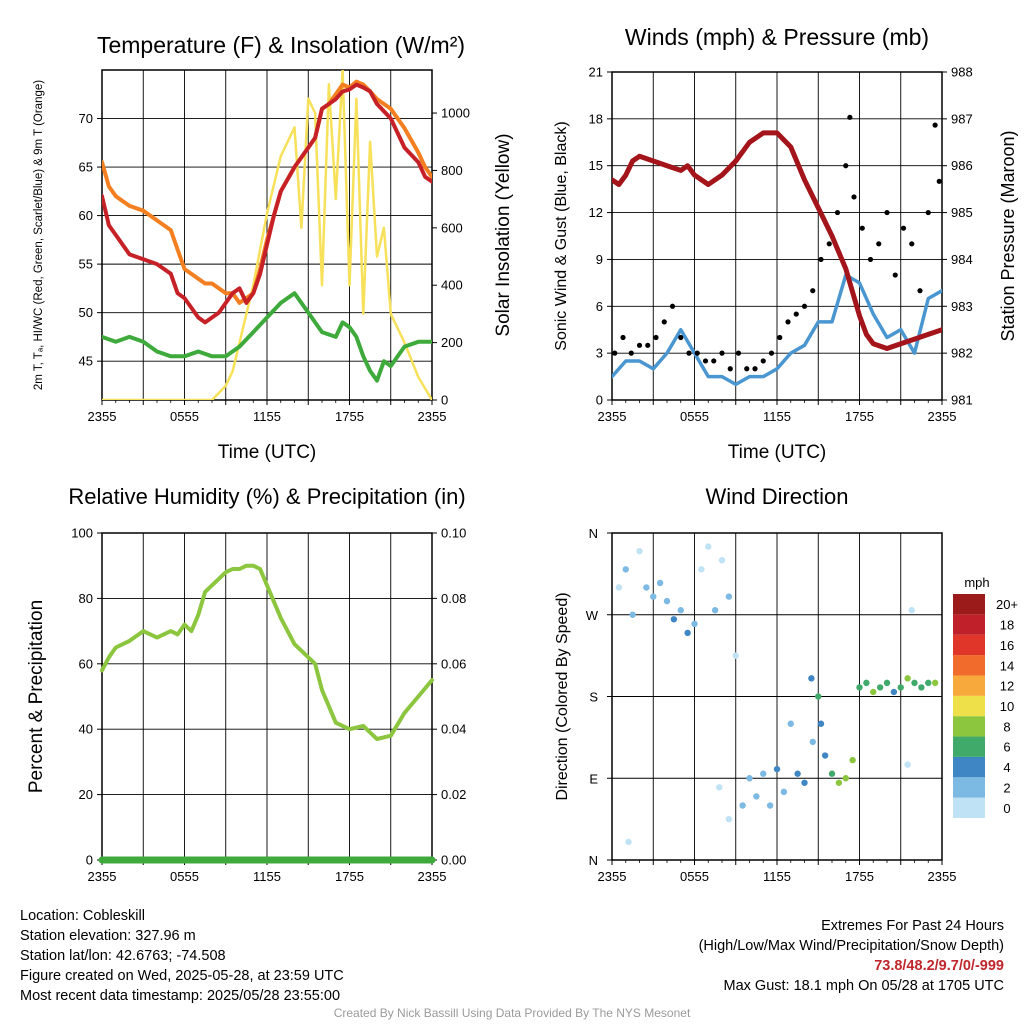 The height and width of the screenshot is (1024, 1024). I want to click on temperature-xtick-label: 1755, so click(349, 416).